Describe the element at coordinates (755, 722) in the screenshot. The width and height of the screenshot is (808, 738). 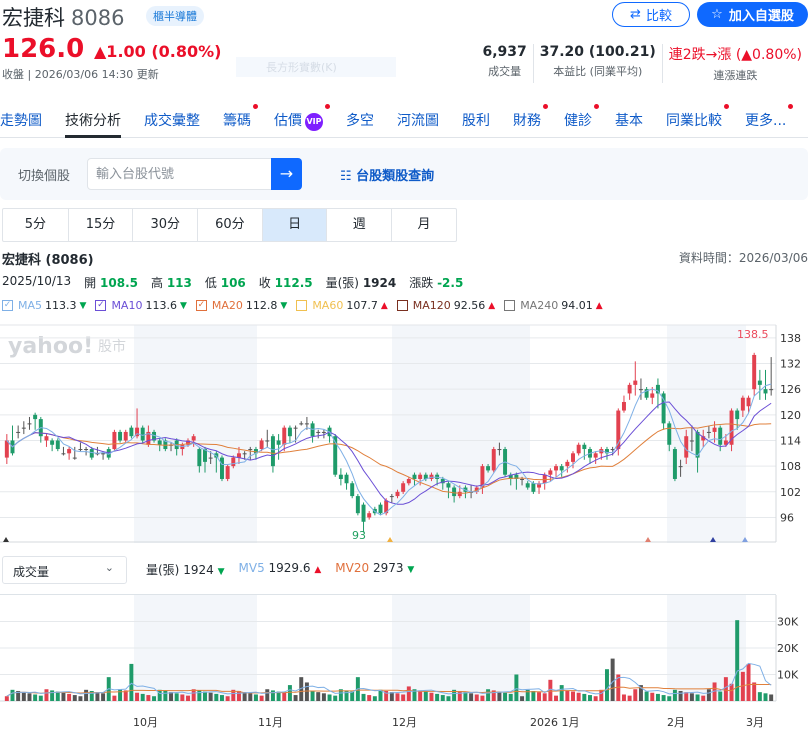
I see `svg-text: 3月` at that location.